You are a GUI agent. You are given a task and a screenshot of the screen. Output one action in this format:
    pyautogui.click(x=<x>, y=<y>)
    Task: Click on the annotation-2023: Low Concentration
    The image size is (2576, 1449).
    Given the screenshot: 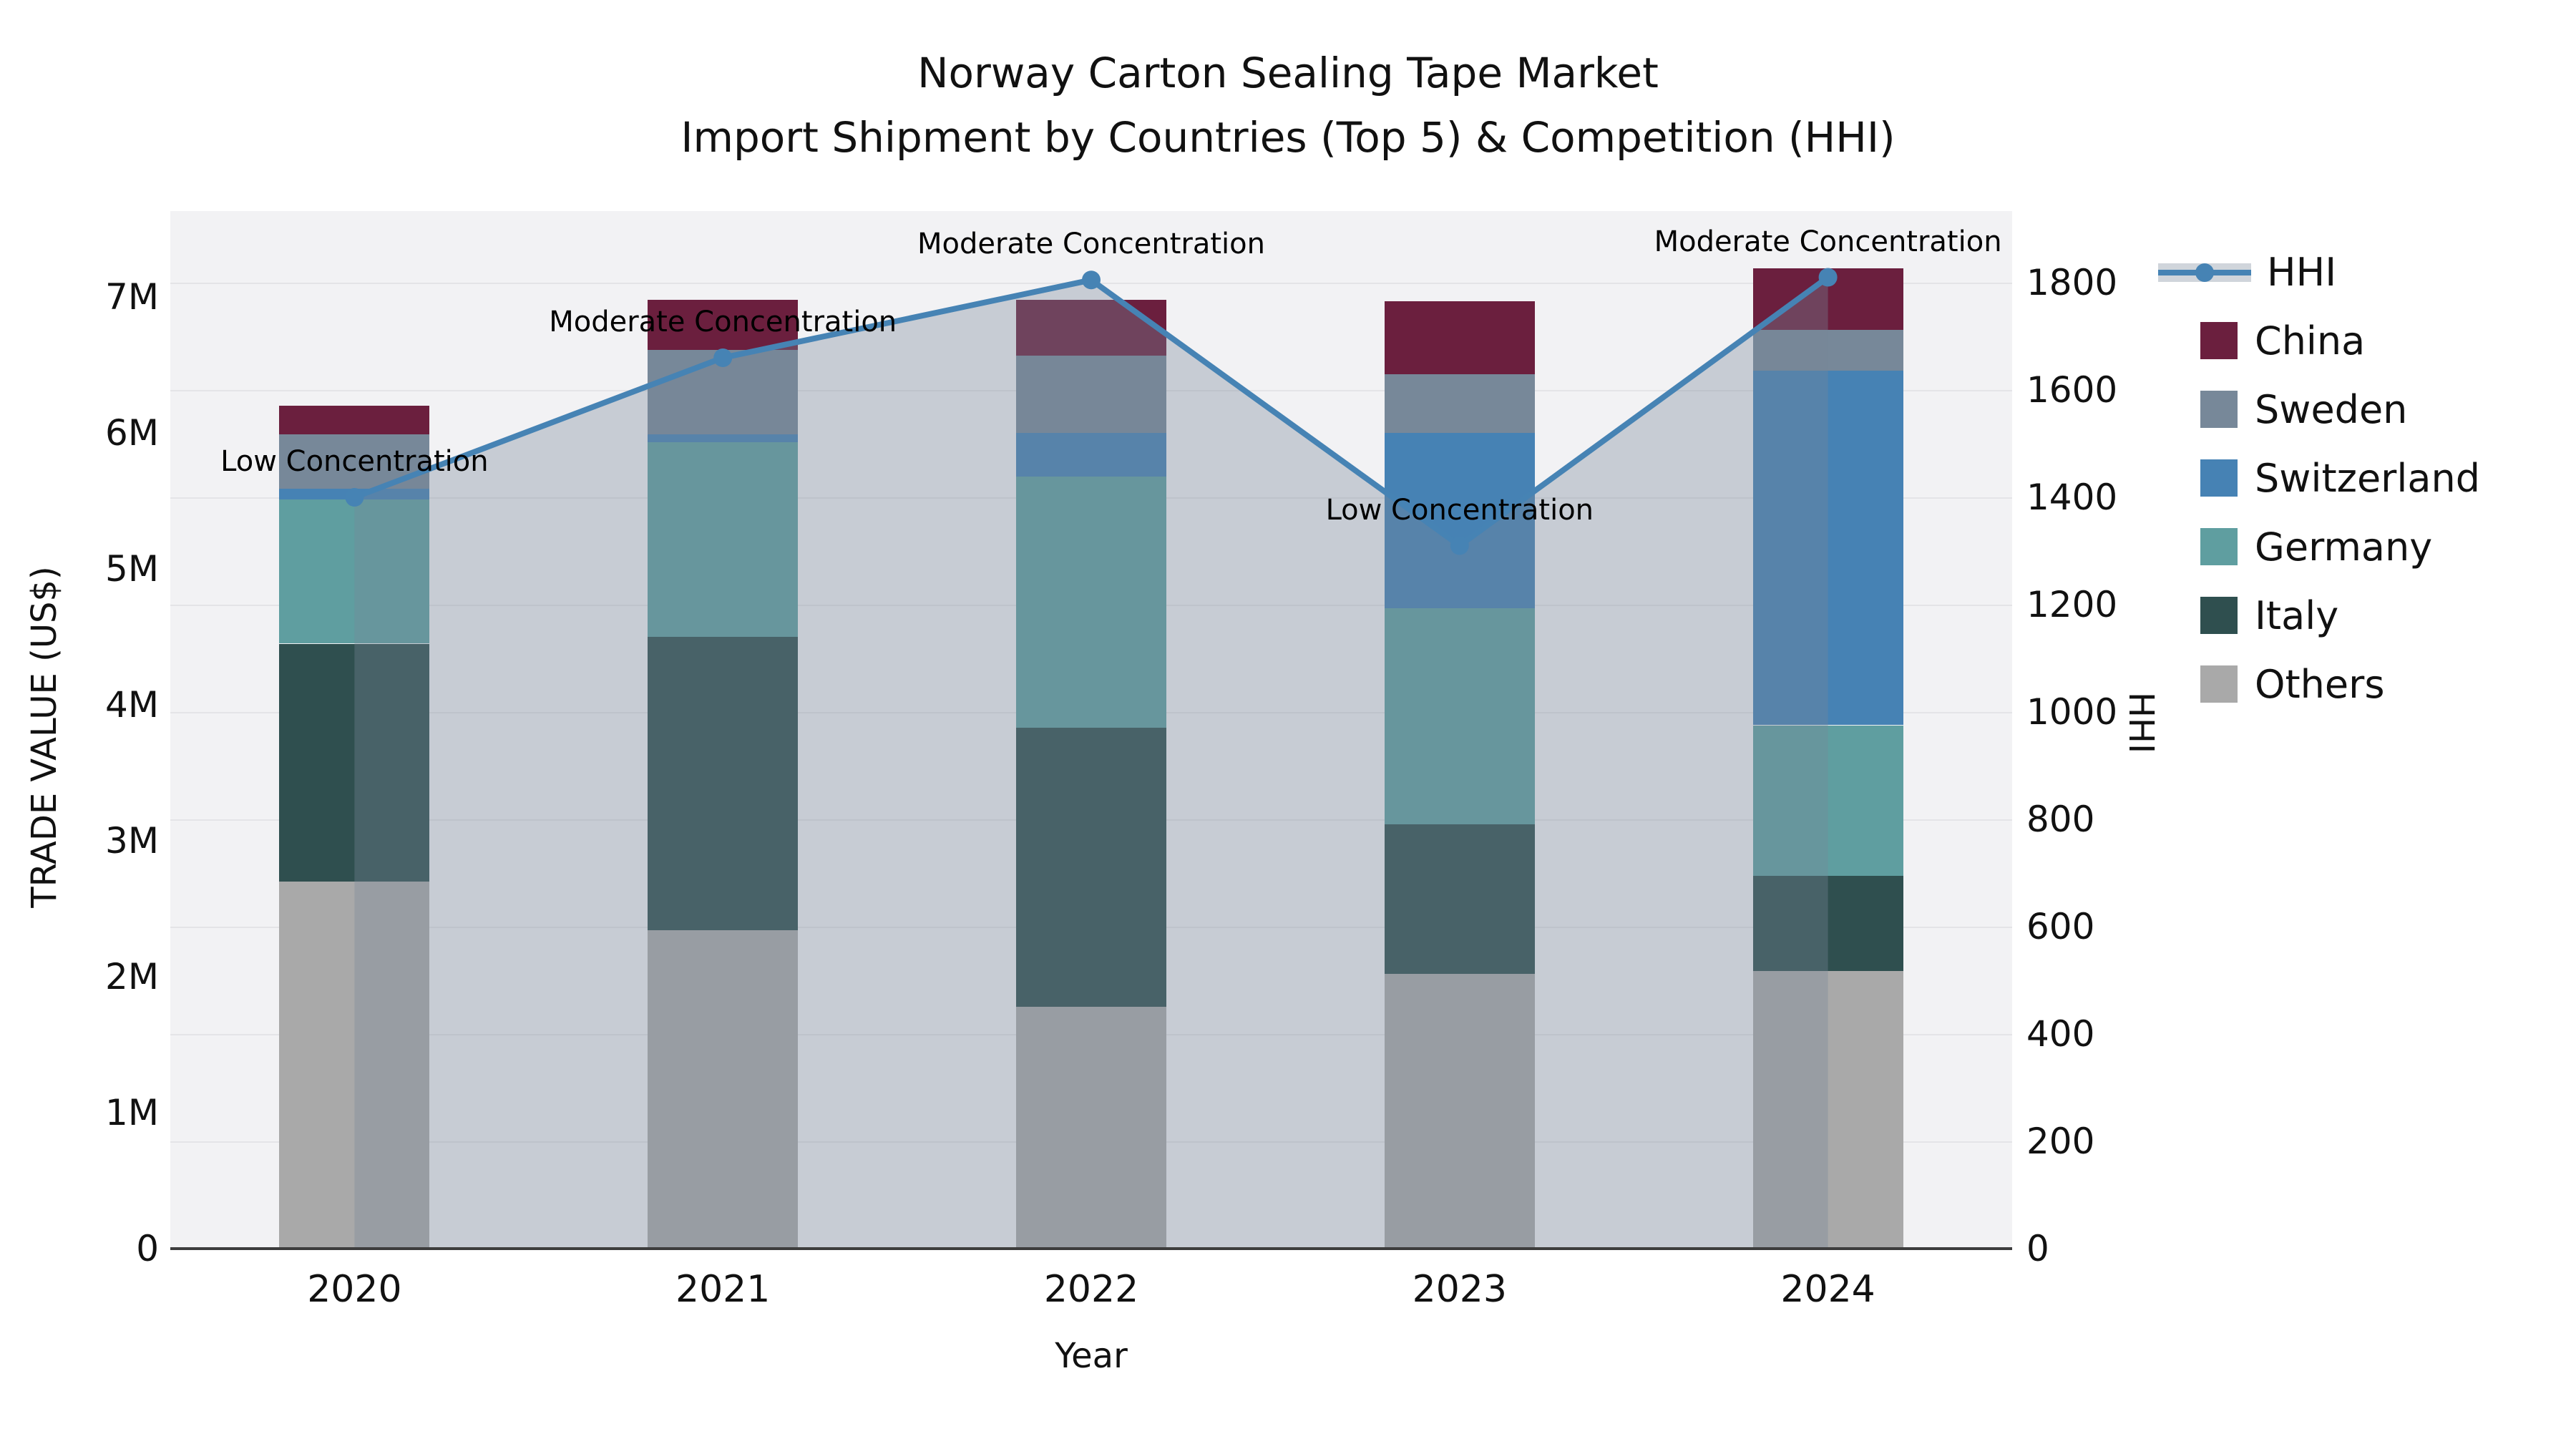 What is the action you would take?
    pyautogui.click(x=1459, y=510)
    